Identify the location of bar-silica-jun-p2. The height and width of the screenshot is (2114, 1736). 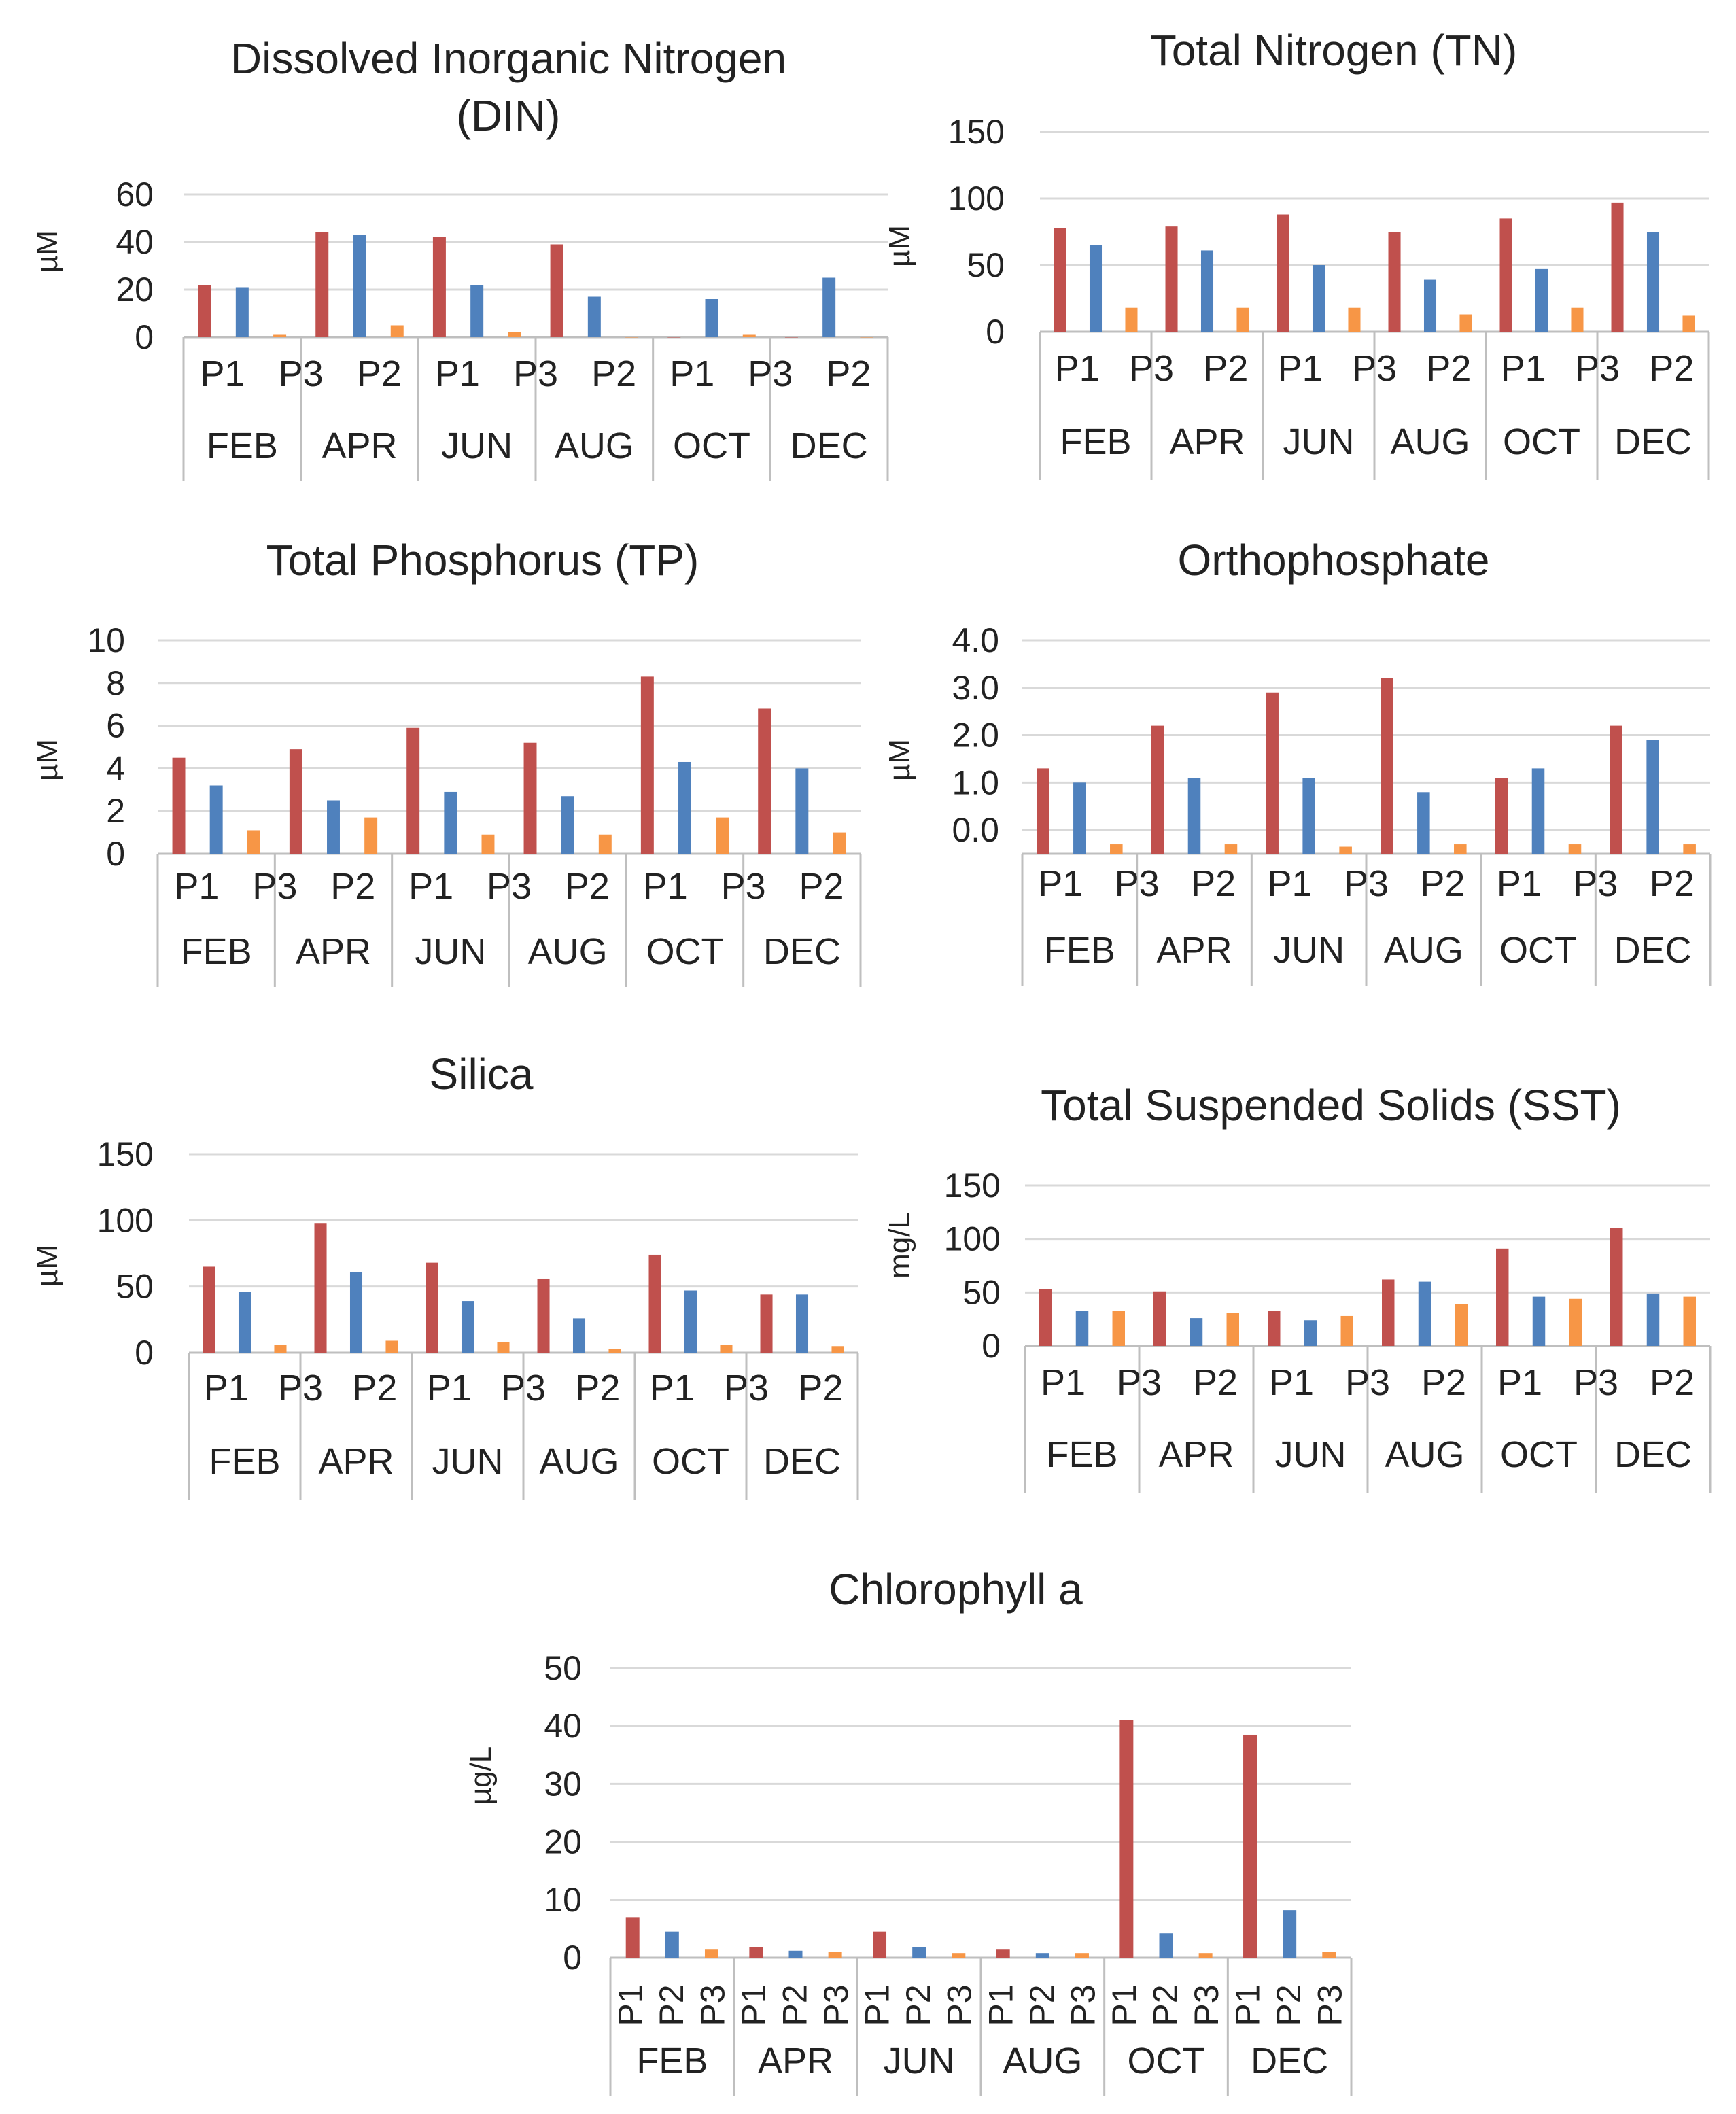
(467, 1327).